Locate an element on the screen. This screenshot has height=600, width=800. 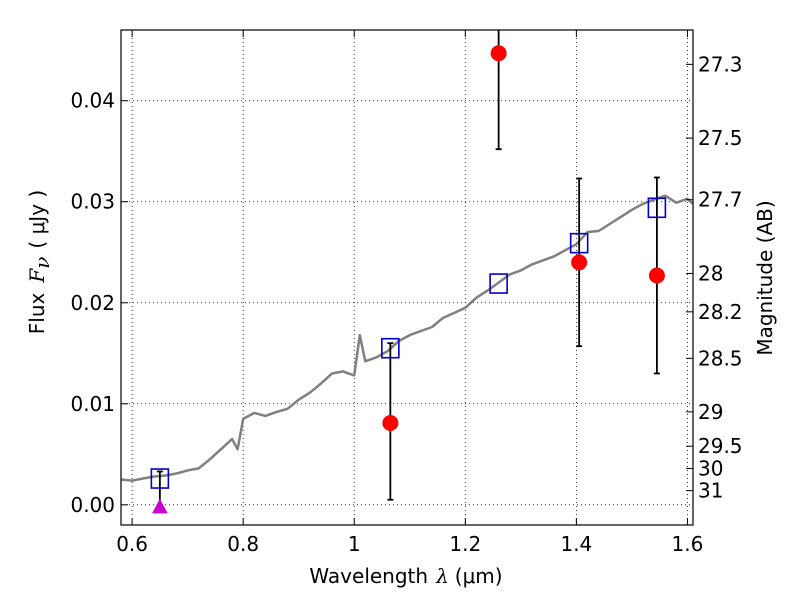
y2-tick-label: 28.5 is located at coordinates (720, 358).